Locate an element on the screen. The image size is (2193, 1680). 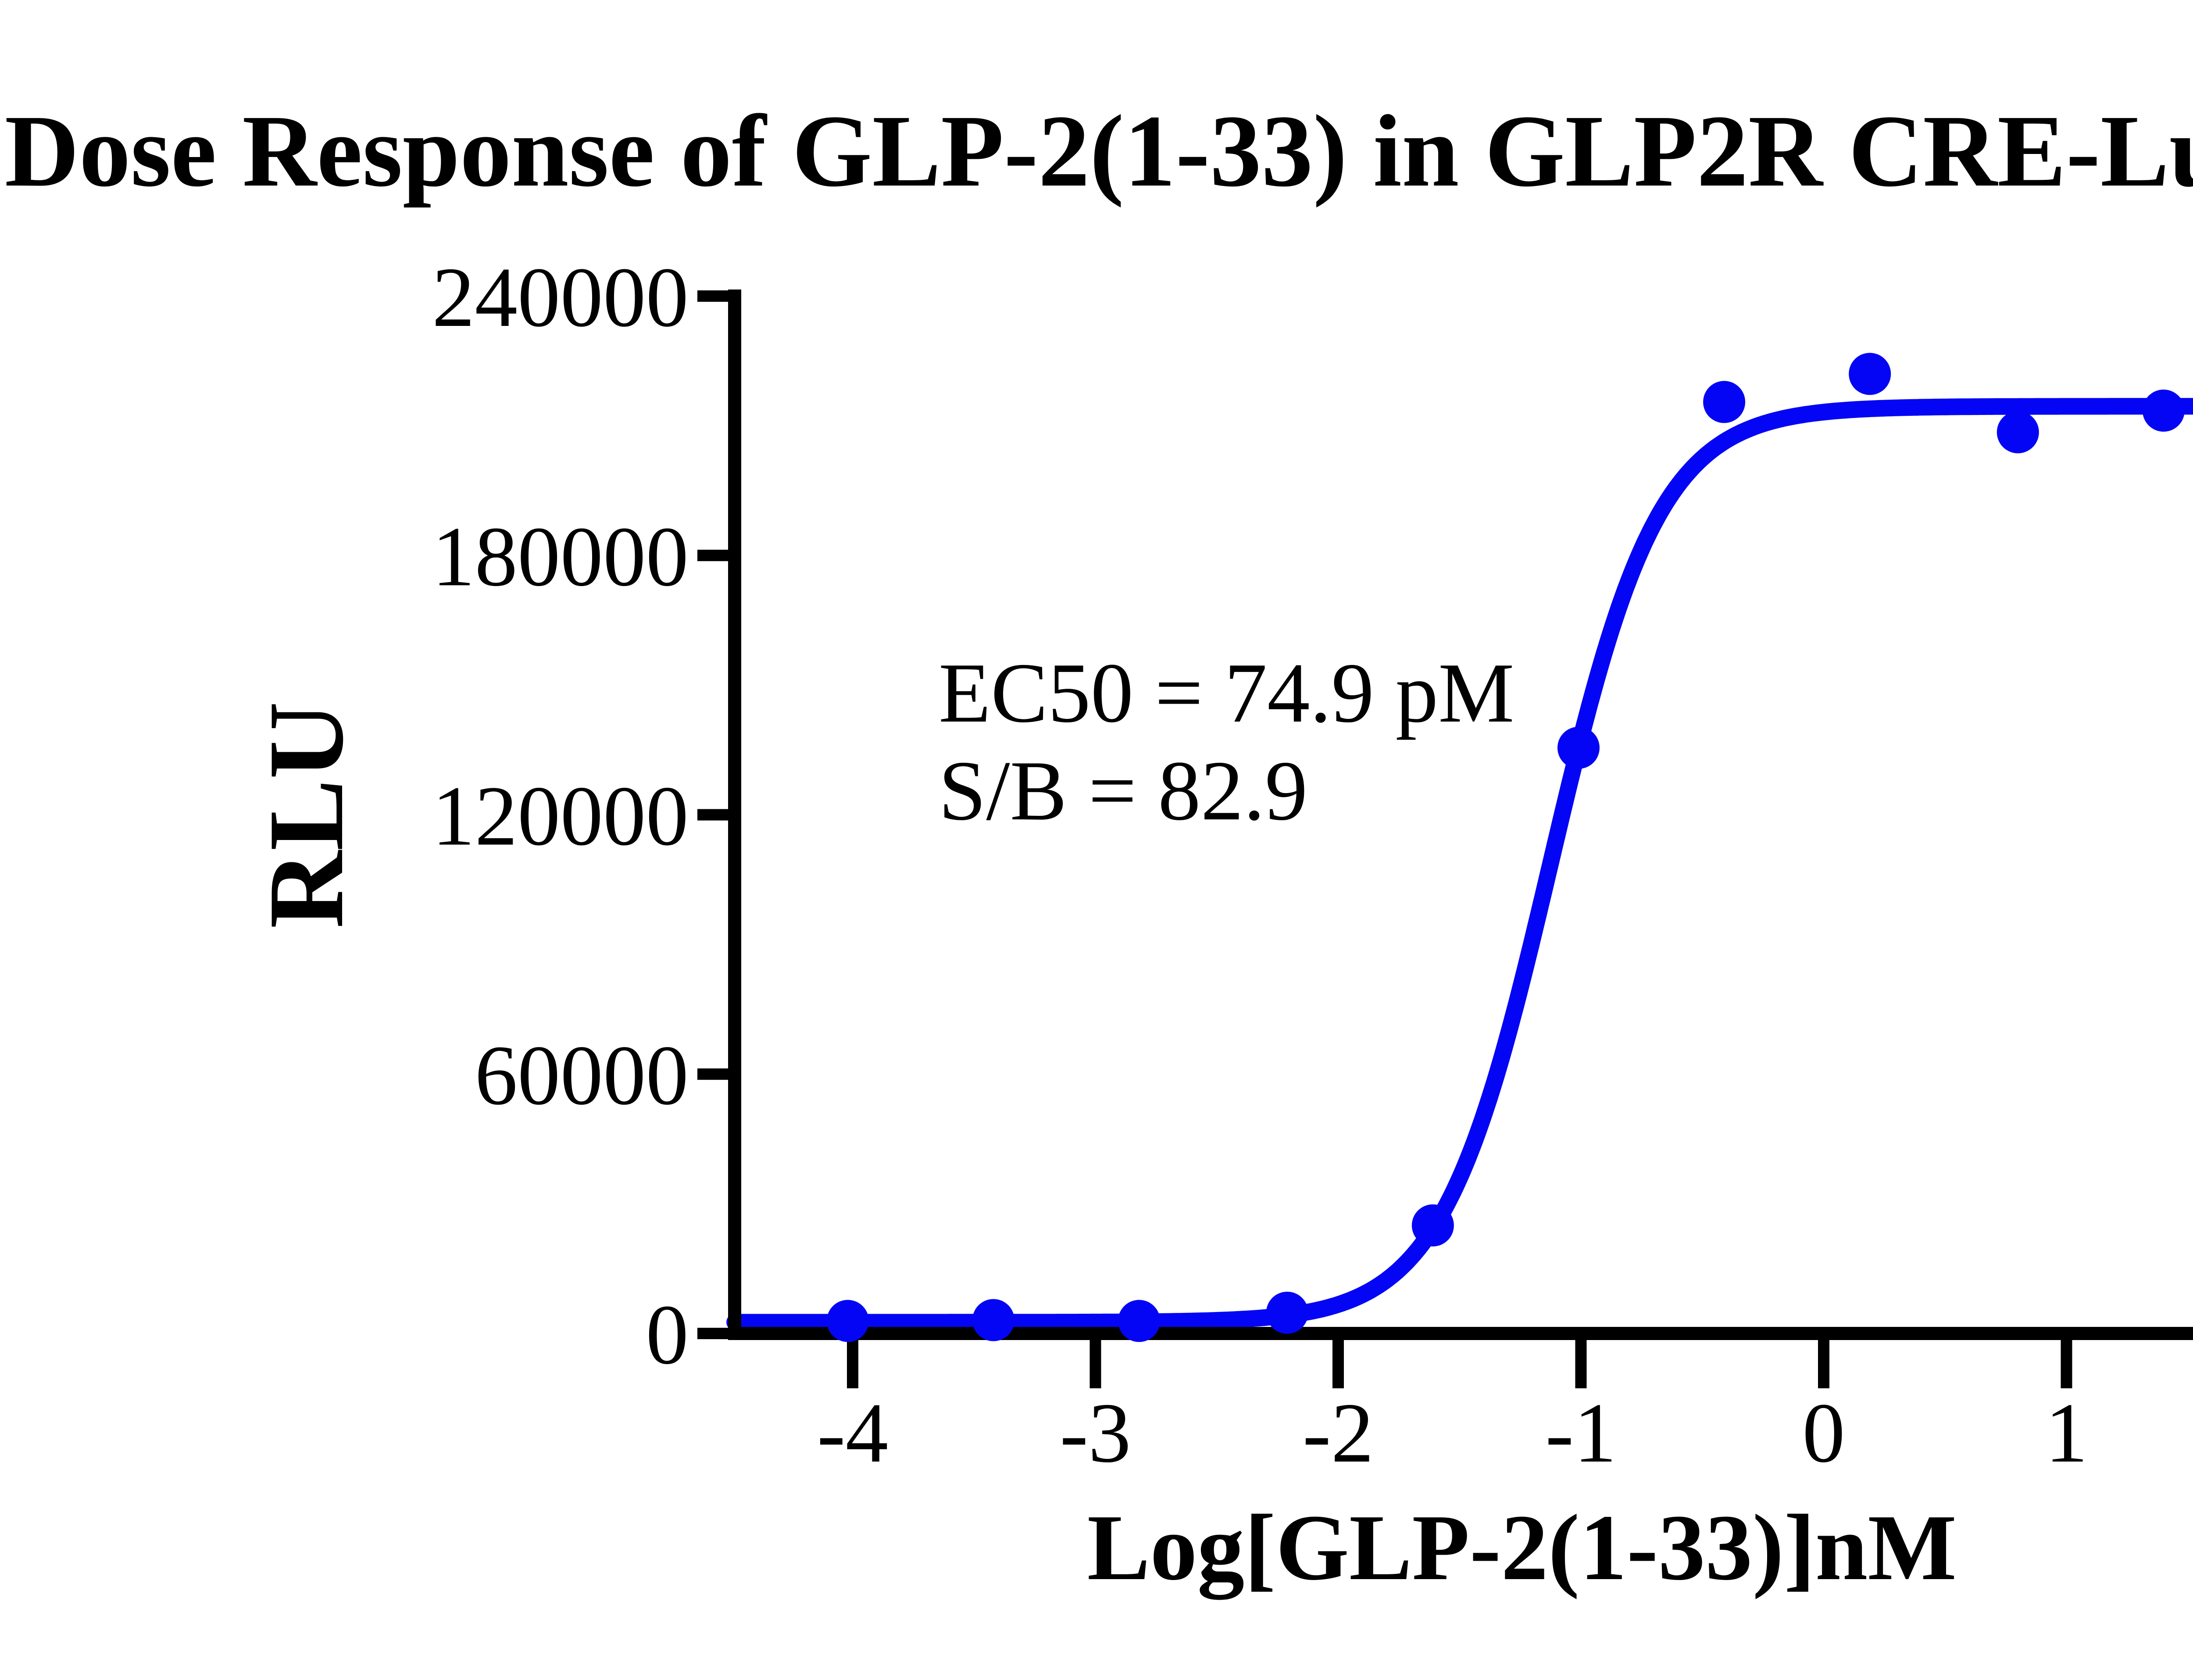
x-axis-title: Log[GLP-2(1-33)]nM is located at coordinates (1522, 1547).